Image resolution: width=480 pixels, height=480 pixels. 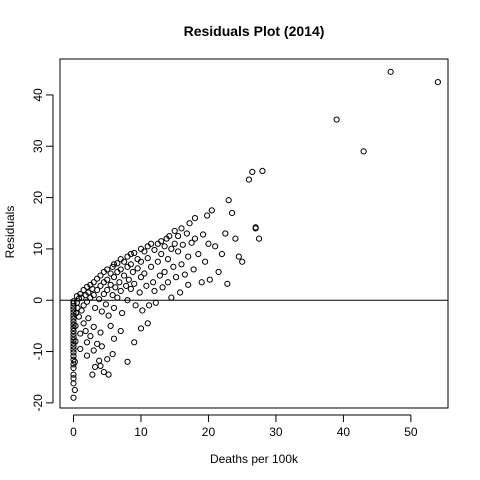 What do you see at coordinates (38, 249) in the screenshot?
I see `y-tick-label: 10` at bounding box center [38, 249].